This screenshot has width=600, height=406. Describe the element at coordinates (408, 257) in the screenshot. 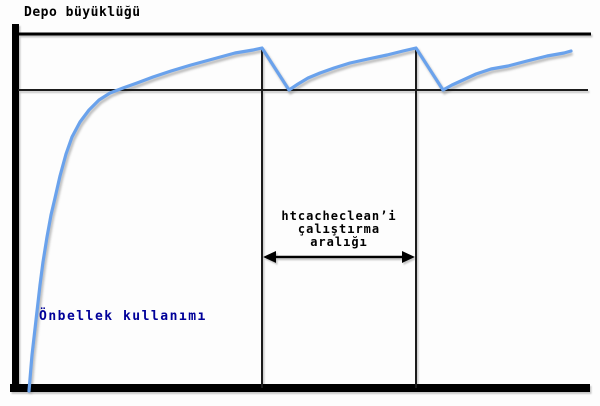

I see `interval-arrow-head-right` at that location.